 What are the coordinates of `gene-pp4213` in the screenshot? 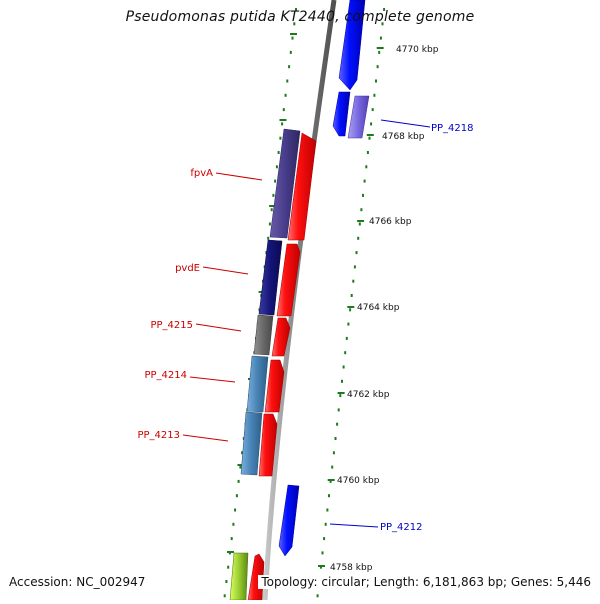 It's located at (268, 445).